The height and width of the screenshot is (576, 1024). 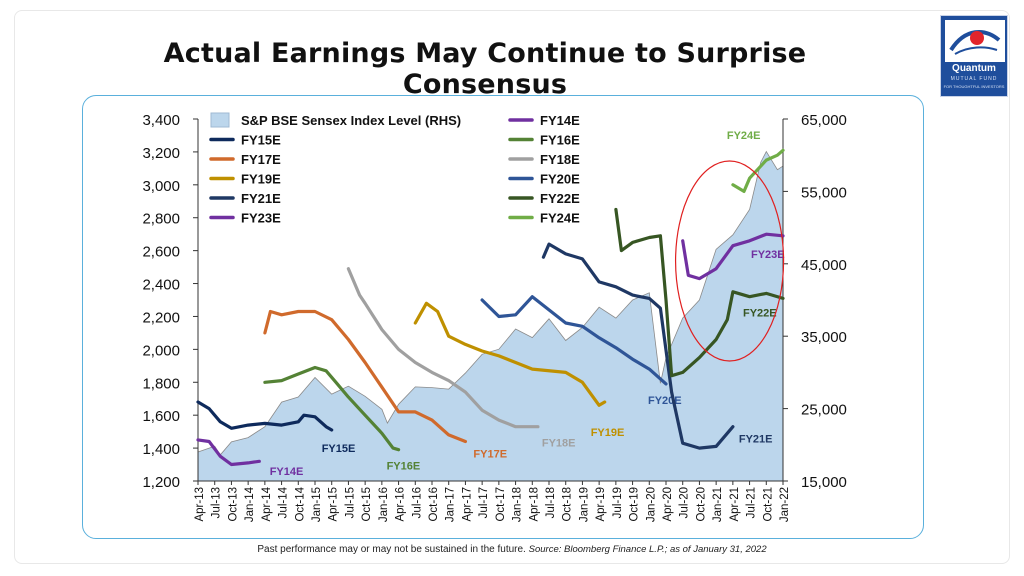 What do you see at coordinates (560, 159) in the screenshot?
I see `legend-label-fy18e: FY18E` at bounding box center [560, 159].